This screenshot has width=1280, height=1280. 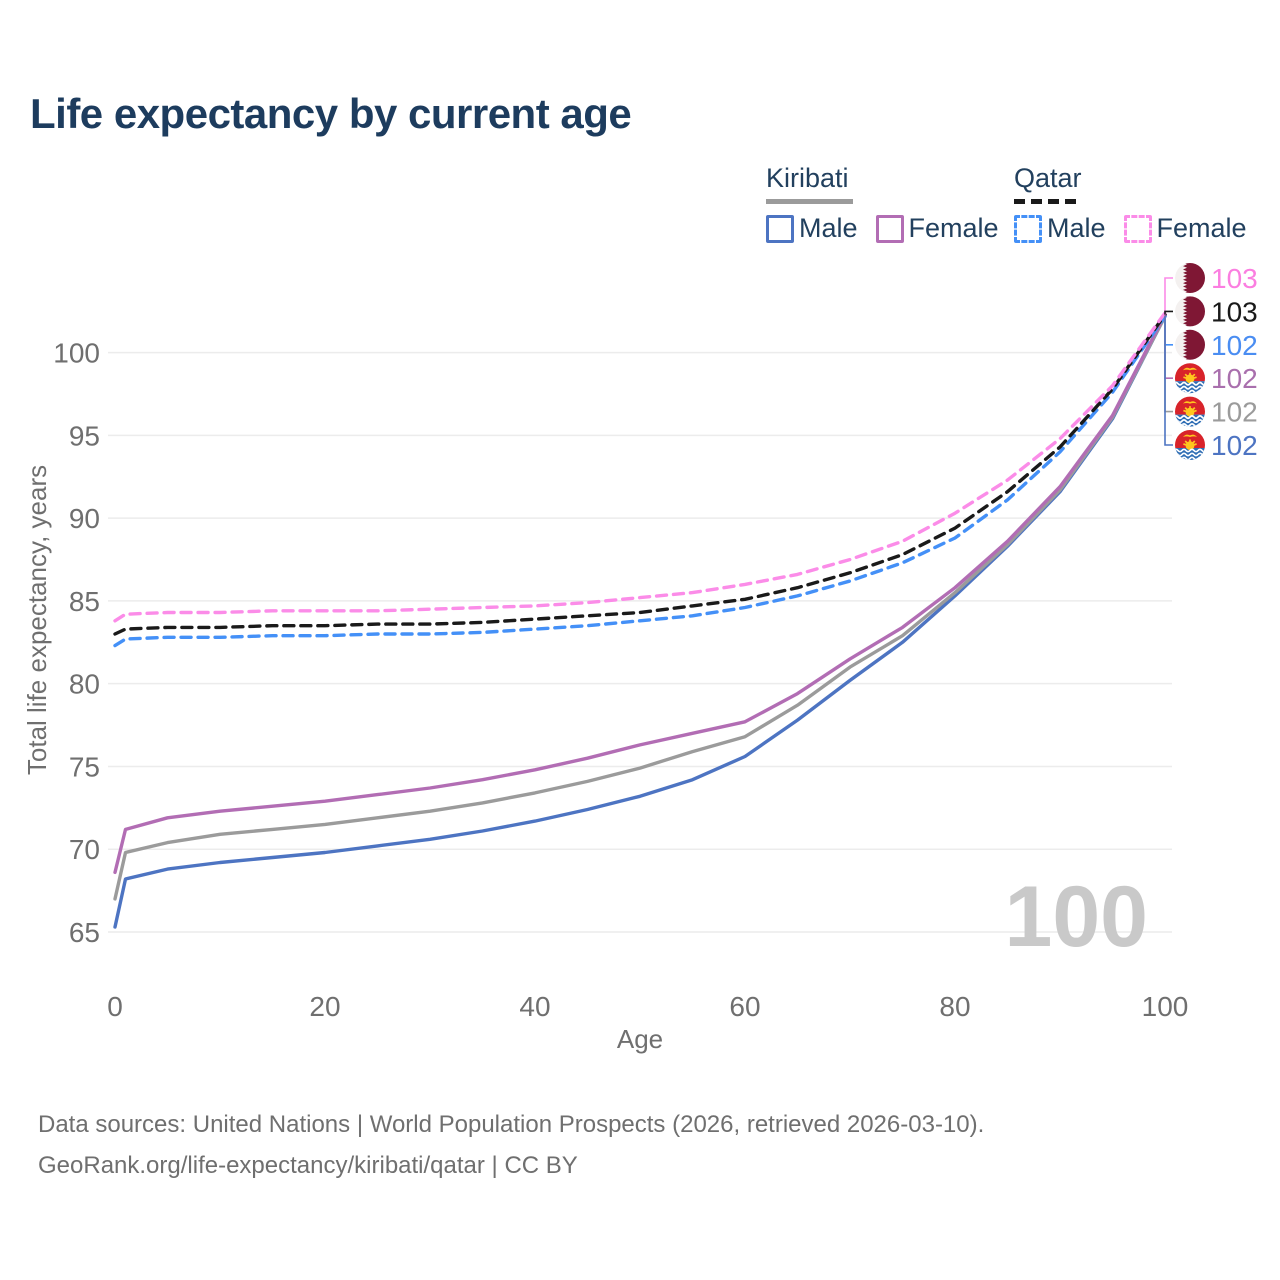 What do you see at coordinates (84, 601) in the screenshot?
I see `y-tick-label: 85` at bounding box center [84, 601].